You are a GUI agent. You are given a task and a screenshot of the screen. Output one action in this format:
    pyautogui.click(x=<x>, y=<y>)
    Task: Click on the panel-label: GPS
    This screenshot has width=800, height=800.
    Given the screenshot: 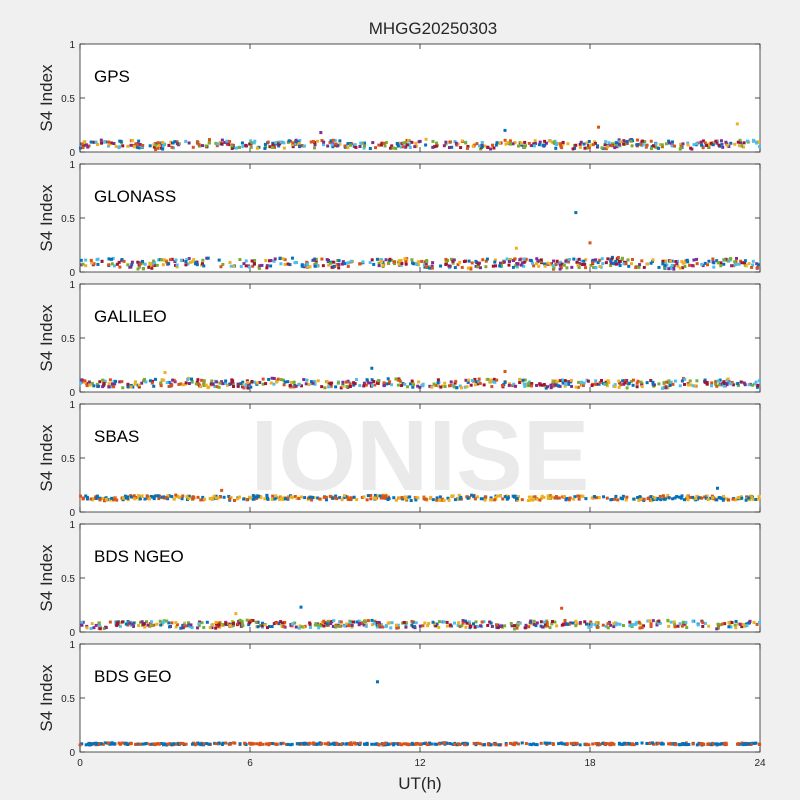 What is the action you would take?
    pyautogui.click(x=112, y=76)
    